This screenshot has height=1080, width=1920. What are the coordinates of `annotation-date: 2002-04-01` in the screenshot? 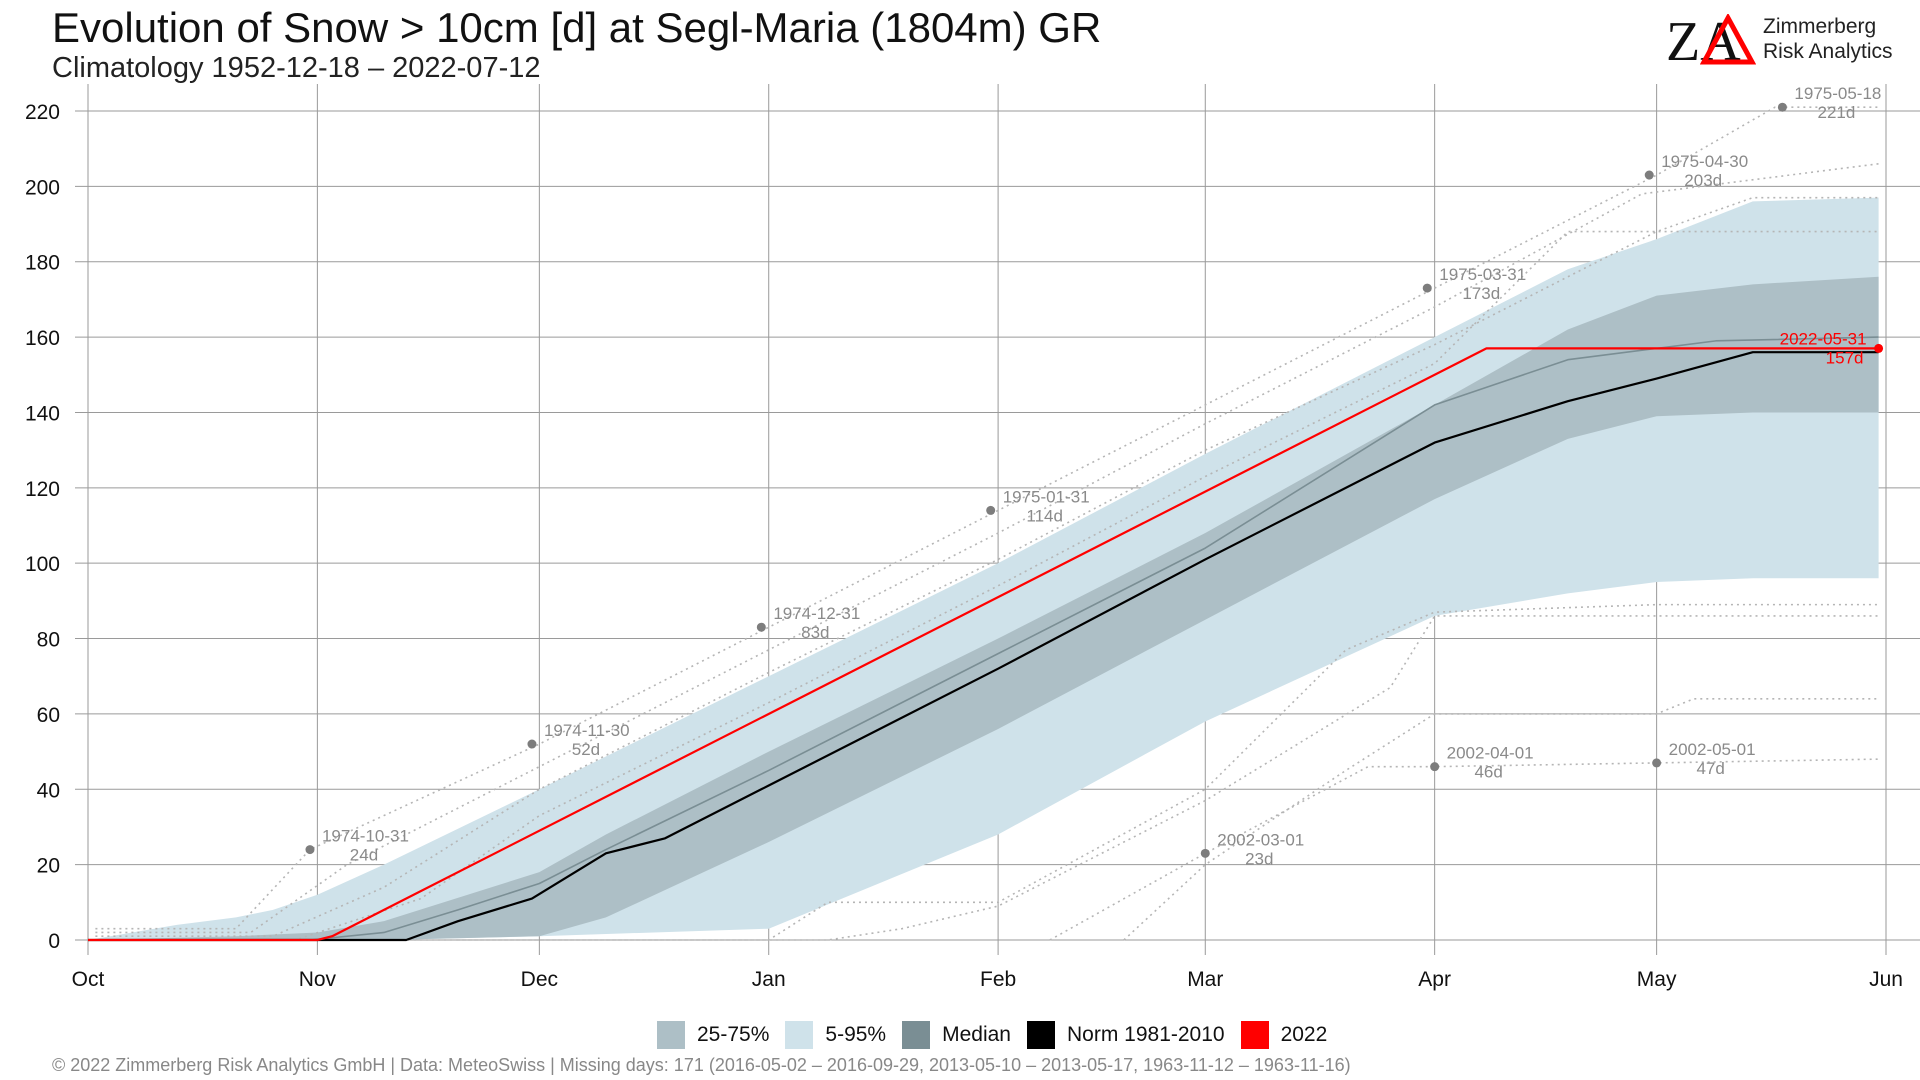 It's located at (1490, 753).